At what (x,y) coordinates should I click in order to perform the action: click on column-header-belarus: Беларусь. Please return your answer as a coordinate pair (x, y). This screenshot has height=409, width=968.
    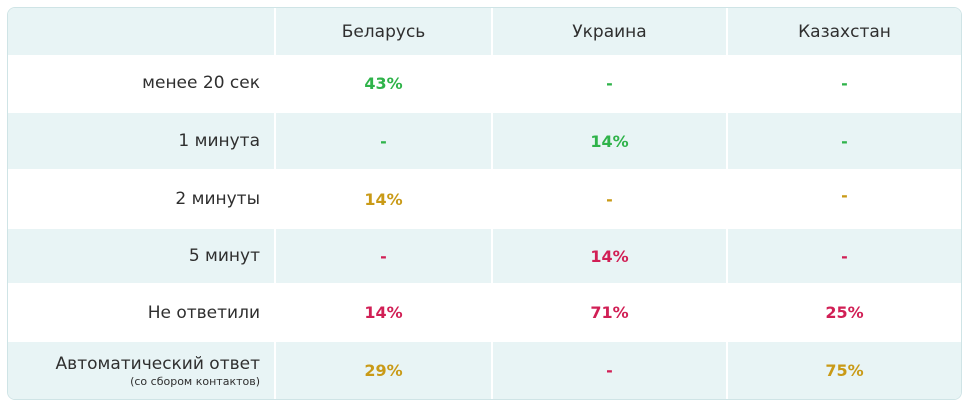
    Looking at the image, I should click on (383, 31).